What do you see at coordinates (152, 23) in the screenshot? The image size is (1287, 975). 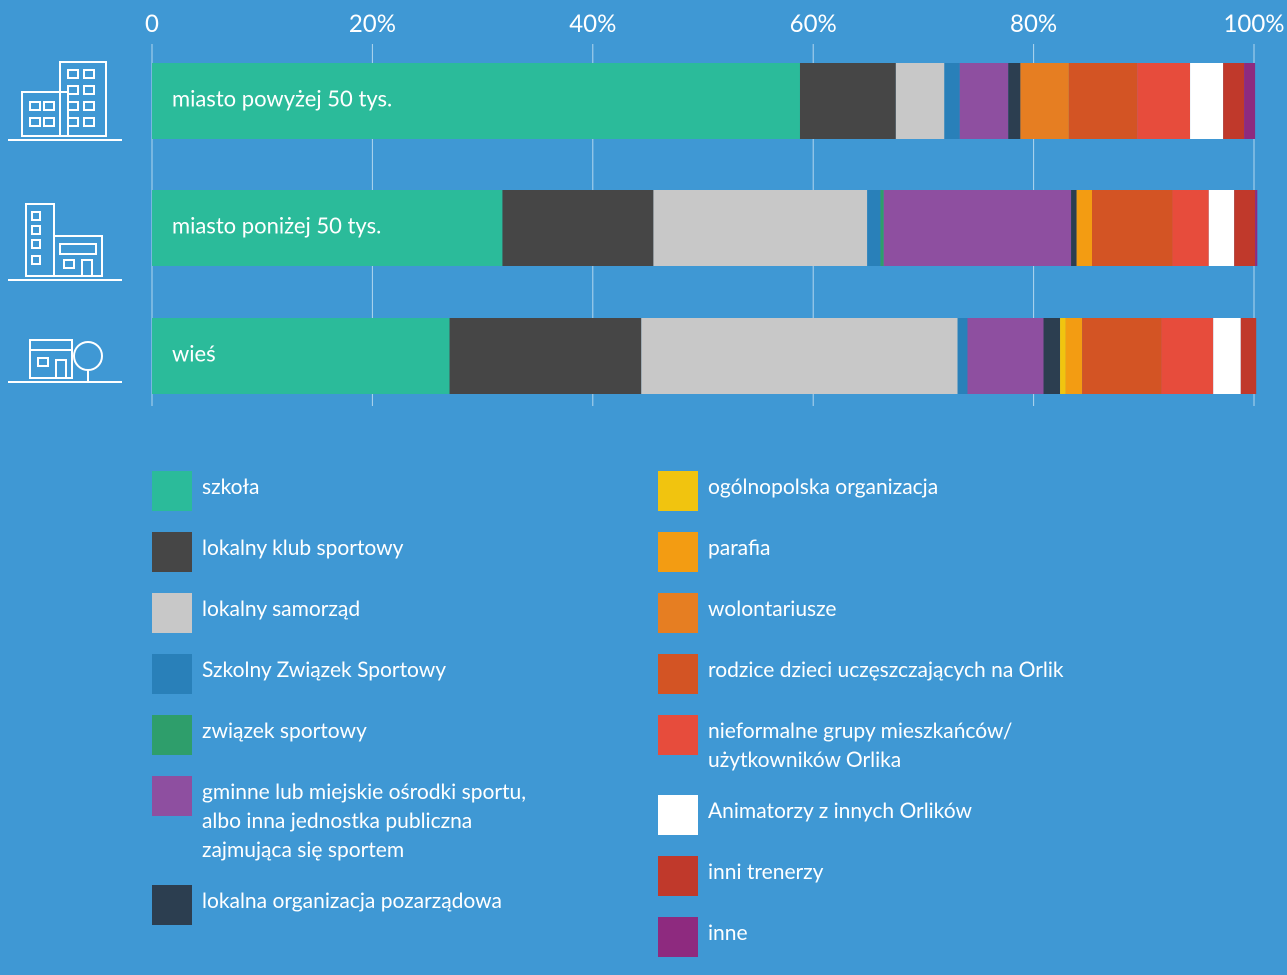 I see `x-tick-label: 0` at bounding box center [152, 23].